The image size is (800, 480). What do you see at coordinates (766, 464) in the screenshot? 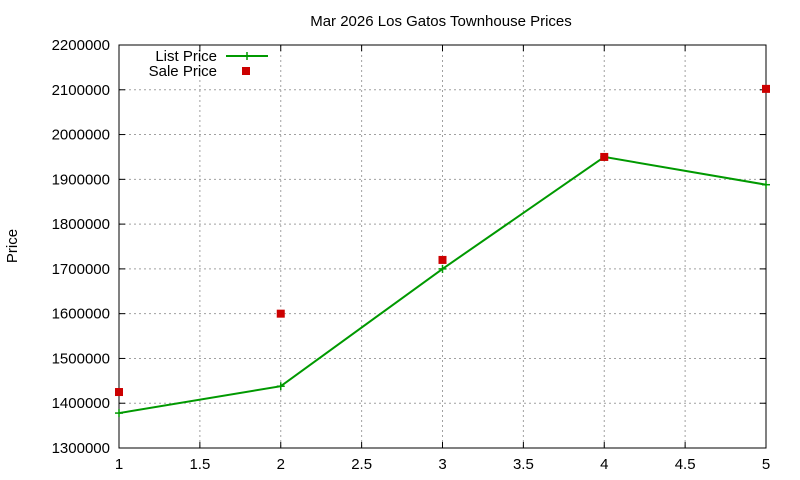
I see `x-tick-label: 5` at bounding box center [766, 464].